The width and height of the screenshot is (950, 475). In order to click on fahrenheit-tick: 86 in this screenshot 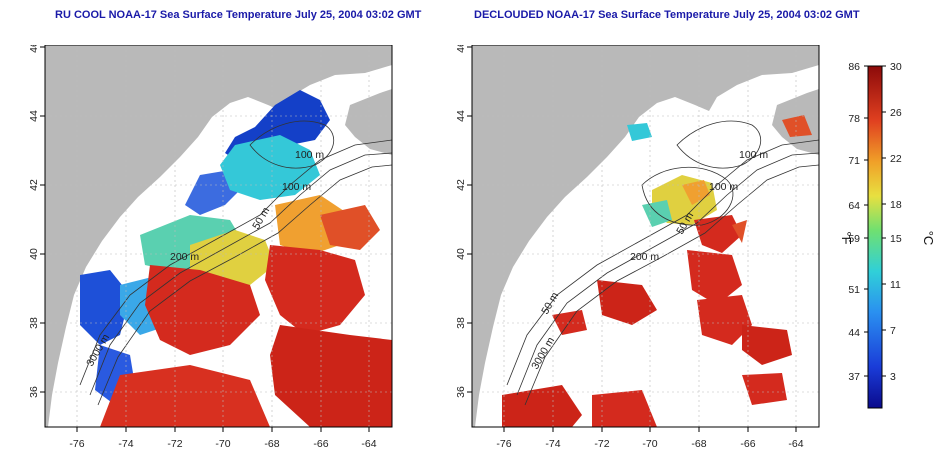, I will do `click(854, 67)`.